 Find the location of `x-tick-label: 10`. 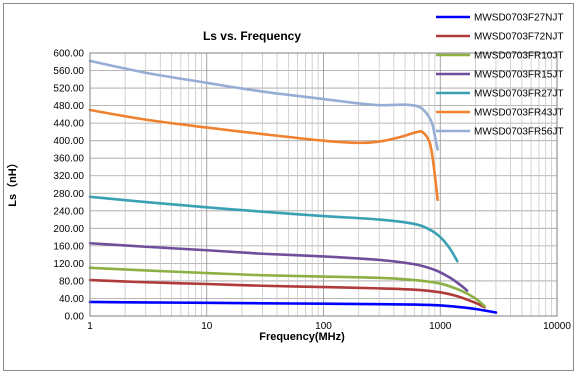

x-tick-label: 10 is located at coordinates (207, 326).